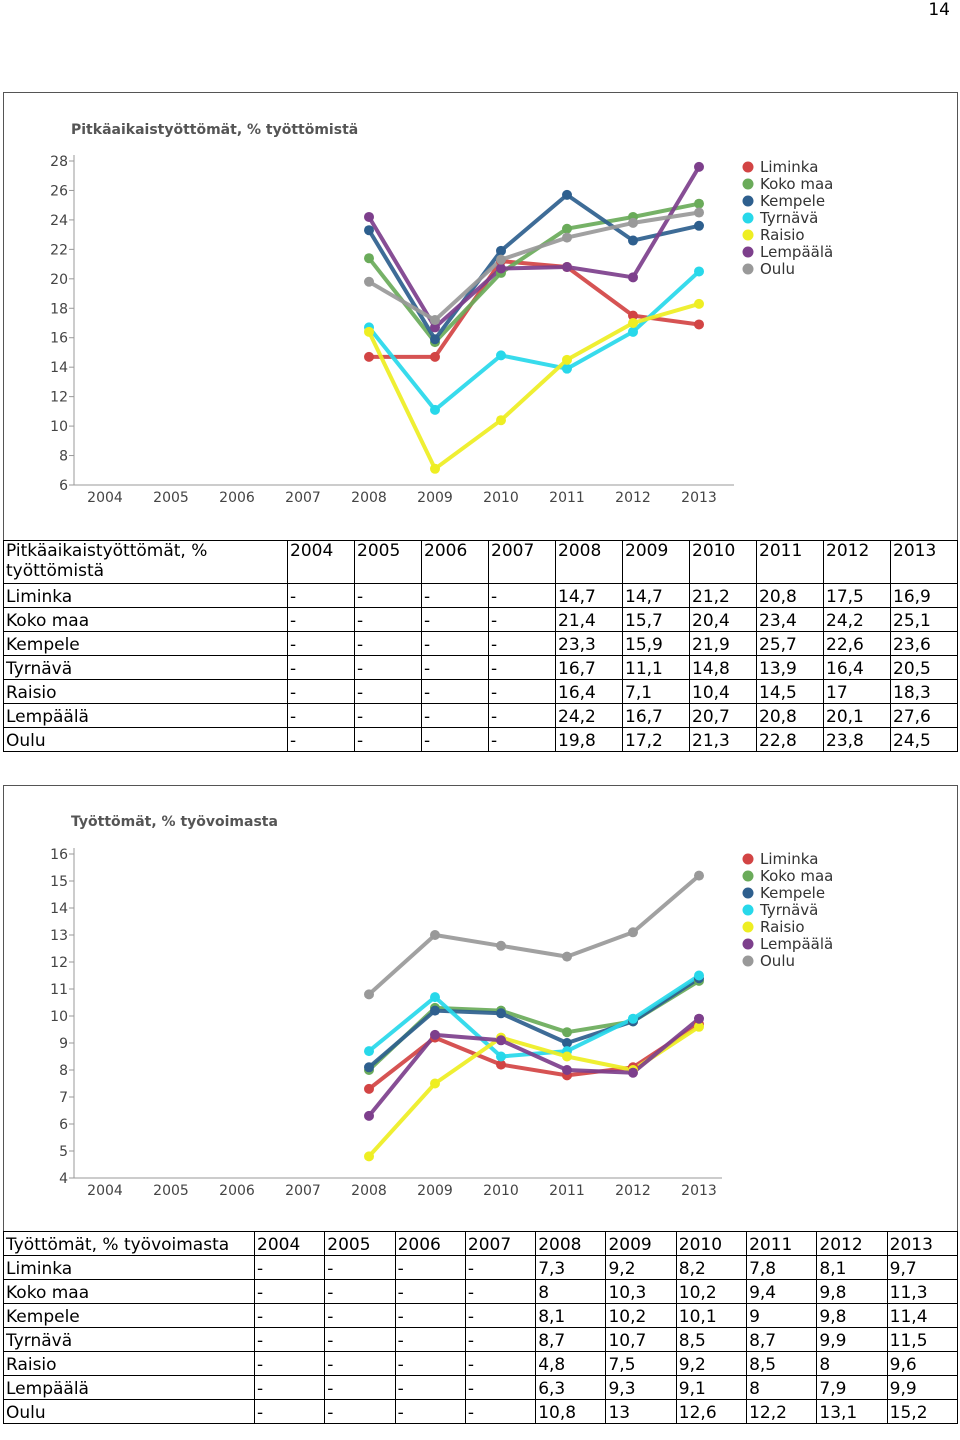 The width and height of the screenshot is (960, 1440). Describe the element at coordinates (59, 1017) in the screenshot. I see `y-tick-label: 10` at that location.